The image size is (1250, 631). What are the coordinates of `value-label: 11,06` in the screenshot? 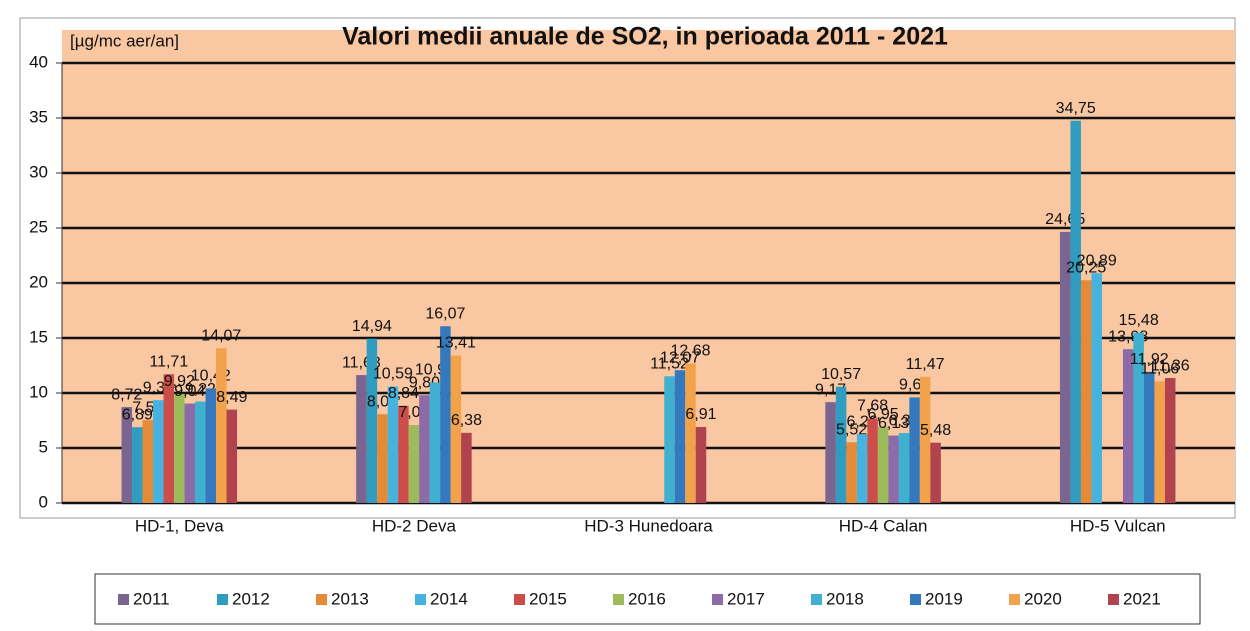 It's located at (1159, 369).